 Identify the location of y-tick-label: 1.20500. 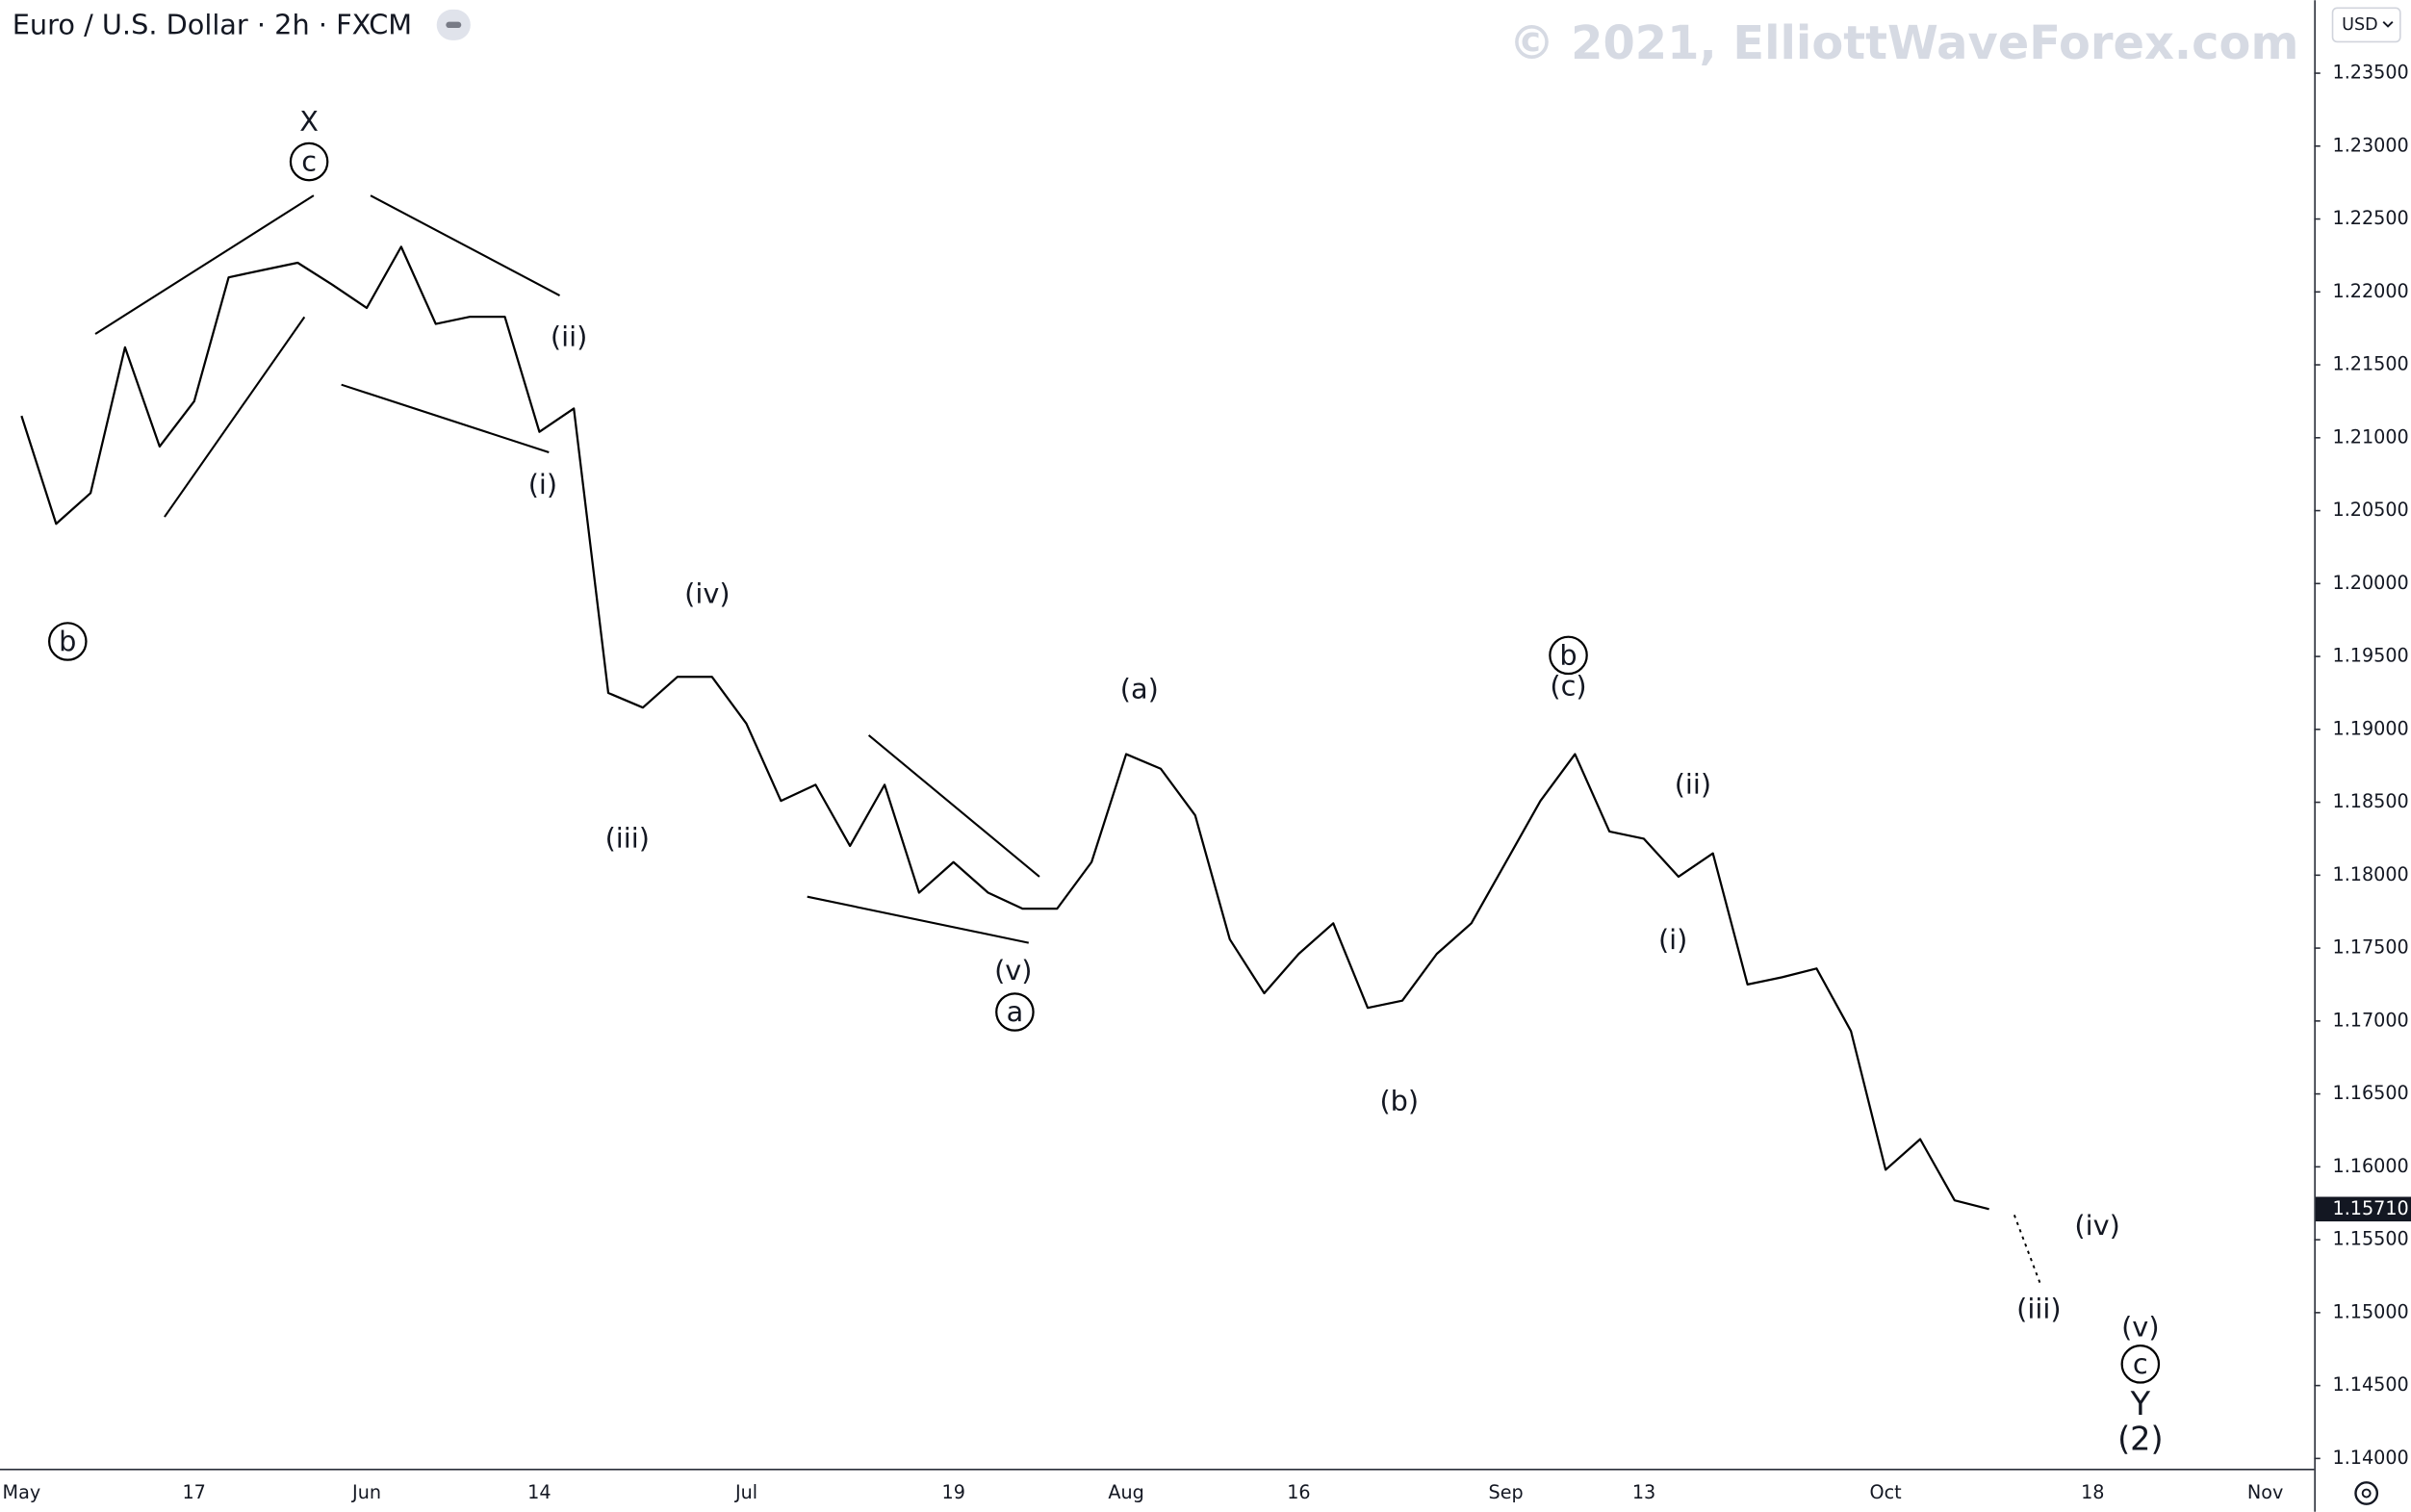
(2371, 510).